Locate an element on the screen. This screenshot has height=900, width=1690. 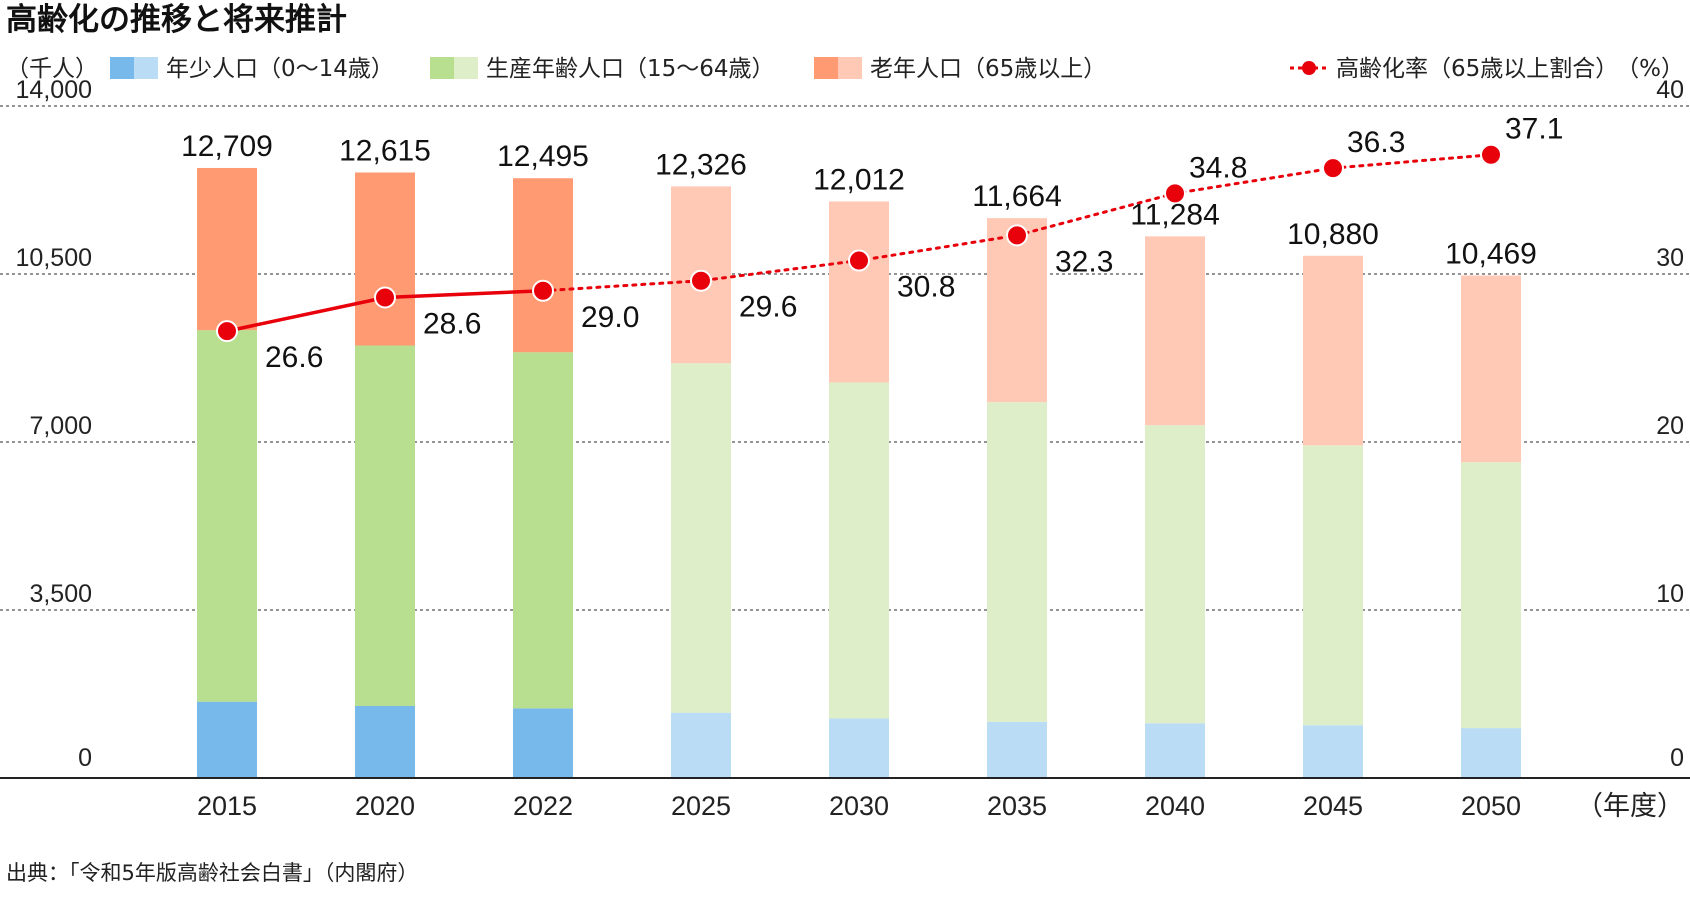
y2-tick-label: 30 is located at coordinates (1670, 258).